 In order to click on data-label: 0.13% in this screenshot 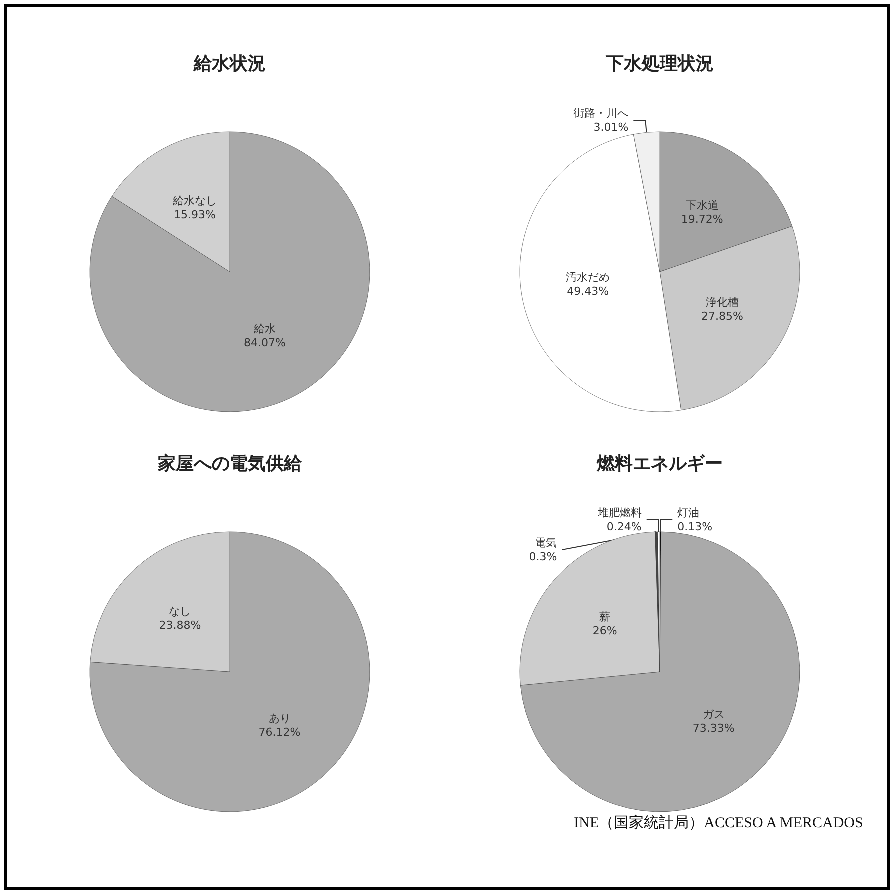, I will do `click(695, 527)`.